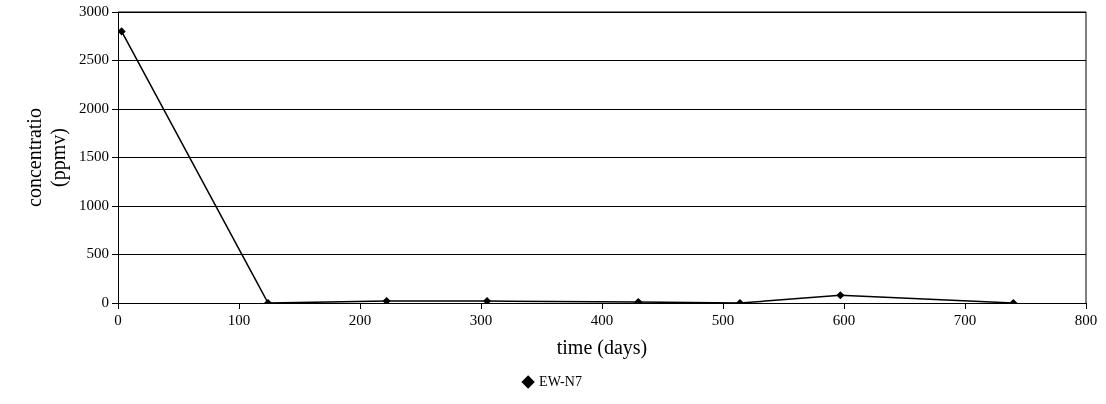 The height and width of the screenshot is (404, 1106). I want to click on legend-label: EW-N7, so click(560, 381).